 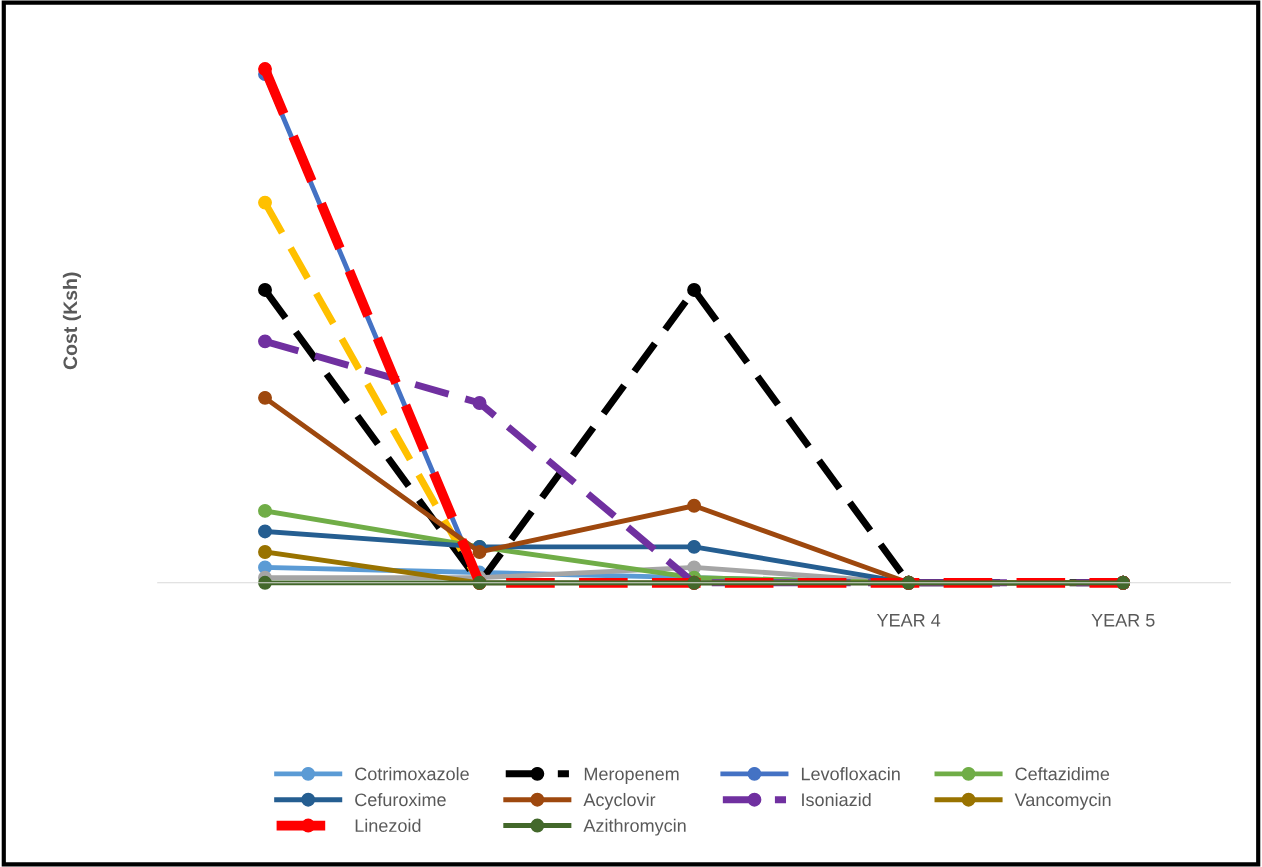 What do you see at coordinates (631, 775) in the screenshot?
I see `legend-label: Meropenem` at bounding box center [631, 775].